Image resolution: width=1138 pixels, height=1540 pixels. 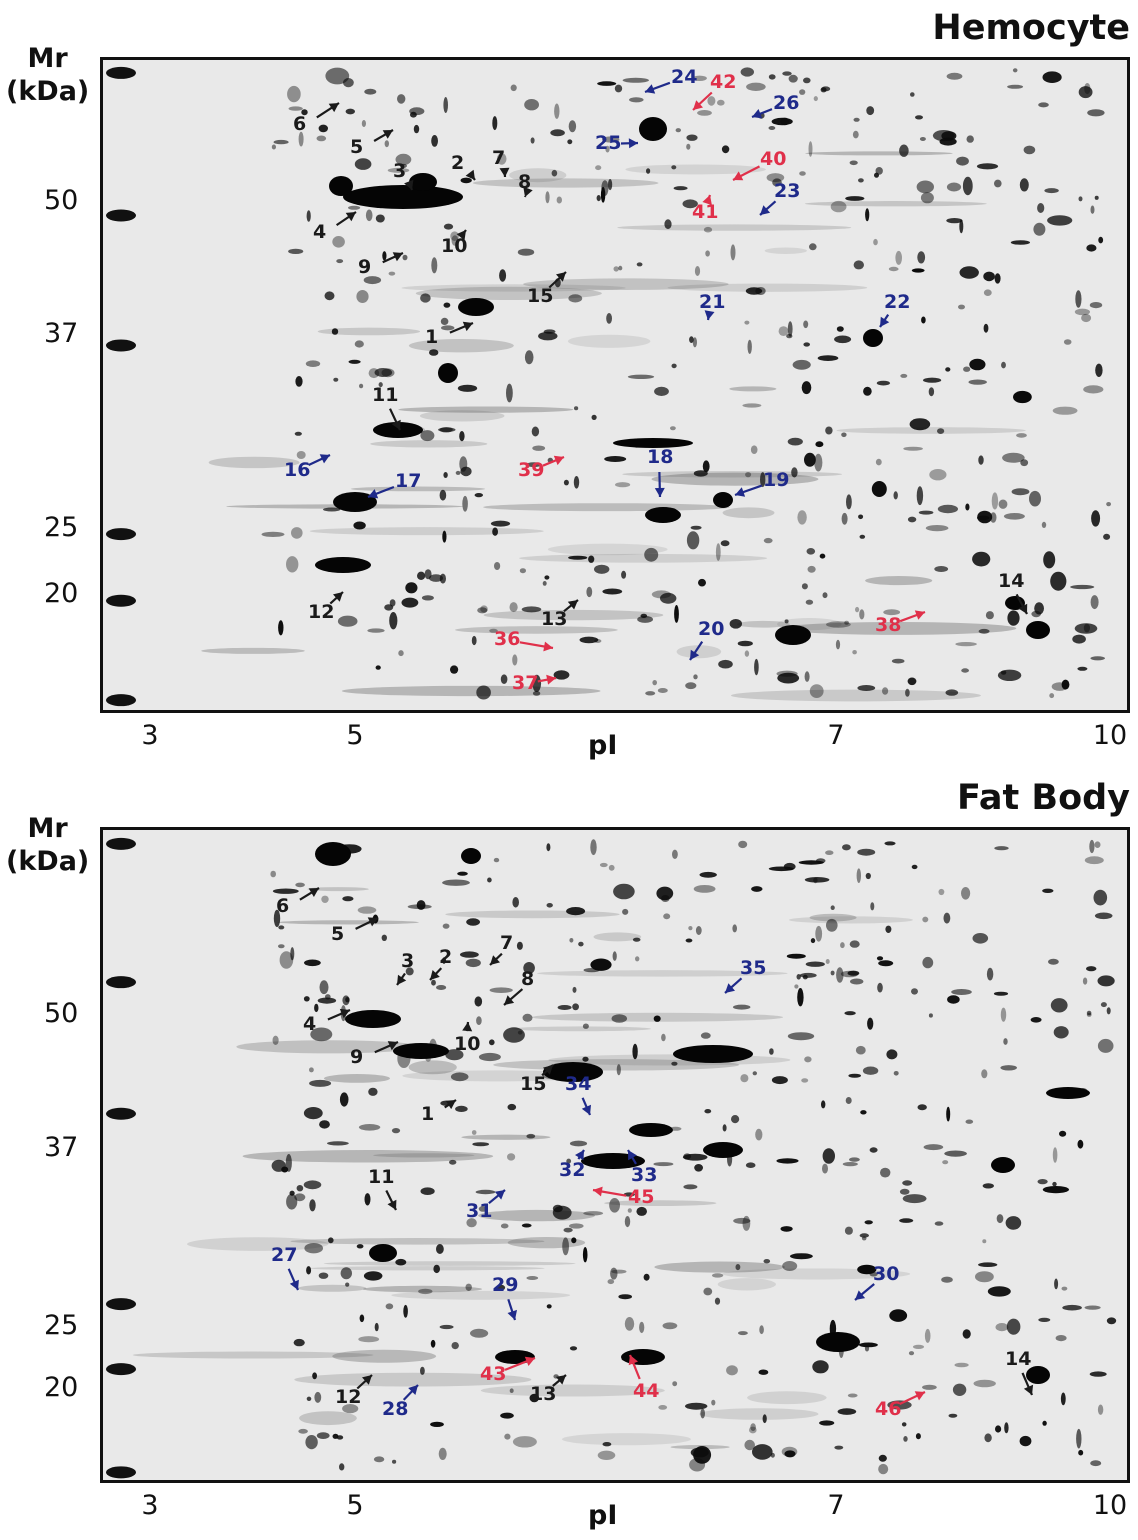 I want to click on x-tick-10: 10, so click(x=1110, y=735).